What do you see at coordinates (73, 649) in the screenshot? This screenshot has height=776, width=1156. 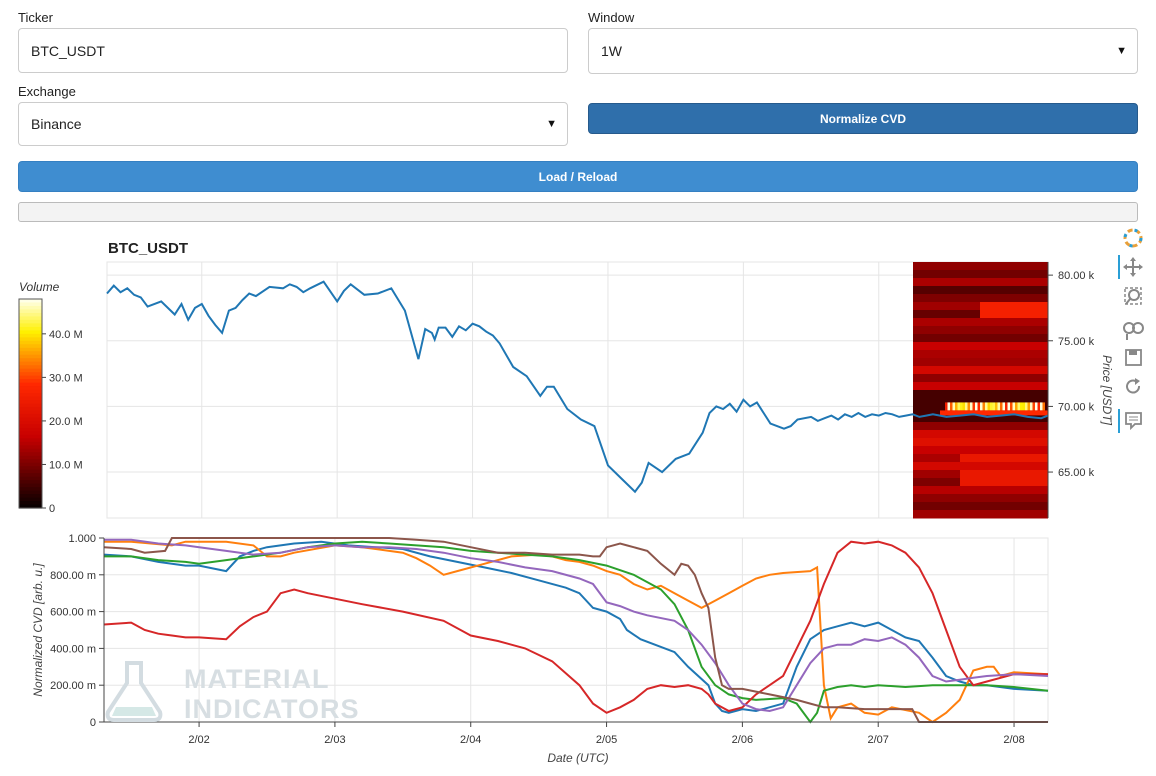 I see `cvd-y-tick-label: 400.00 m` at bounding box center [73, 649].